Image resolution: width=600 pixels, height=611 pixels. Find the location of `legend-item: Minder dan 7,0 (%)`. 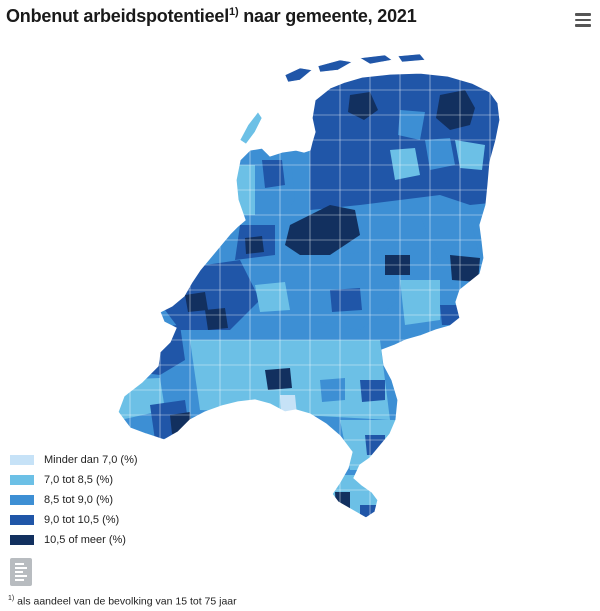

legend-item: Minder dan 7,0 (%) is located at coordinates (74, 460).